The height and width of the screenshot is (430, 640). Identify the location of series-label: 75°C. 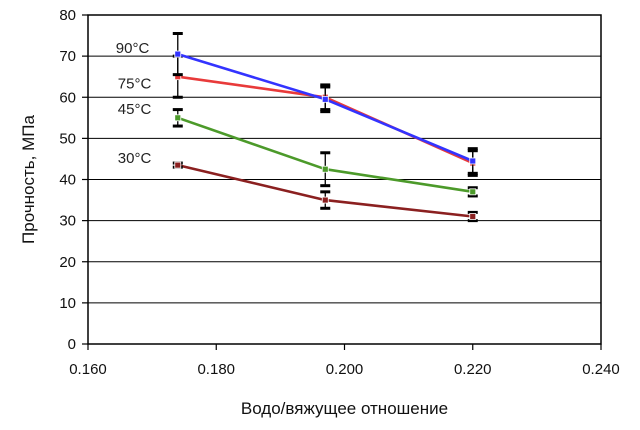
(135, 84).